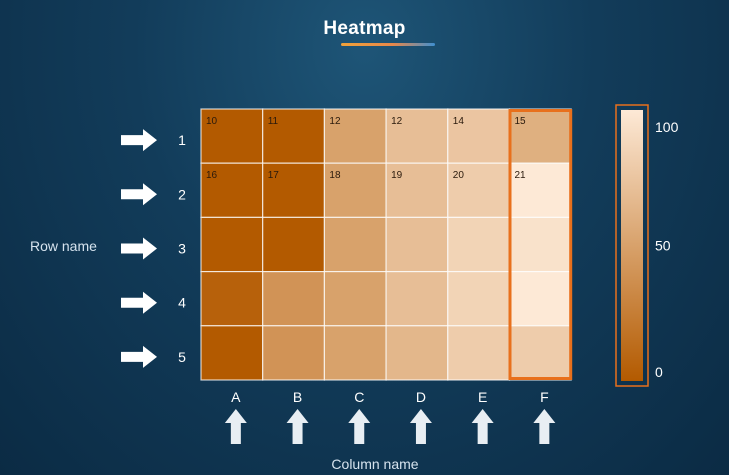  Describe the element at coordinates (232, 353) in the screenshot. I see `heatmap-cell-A5` at that location.